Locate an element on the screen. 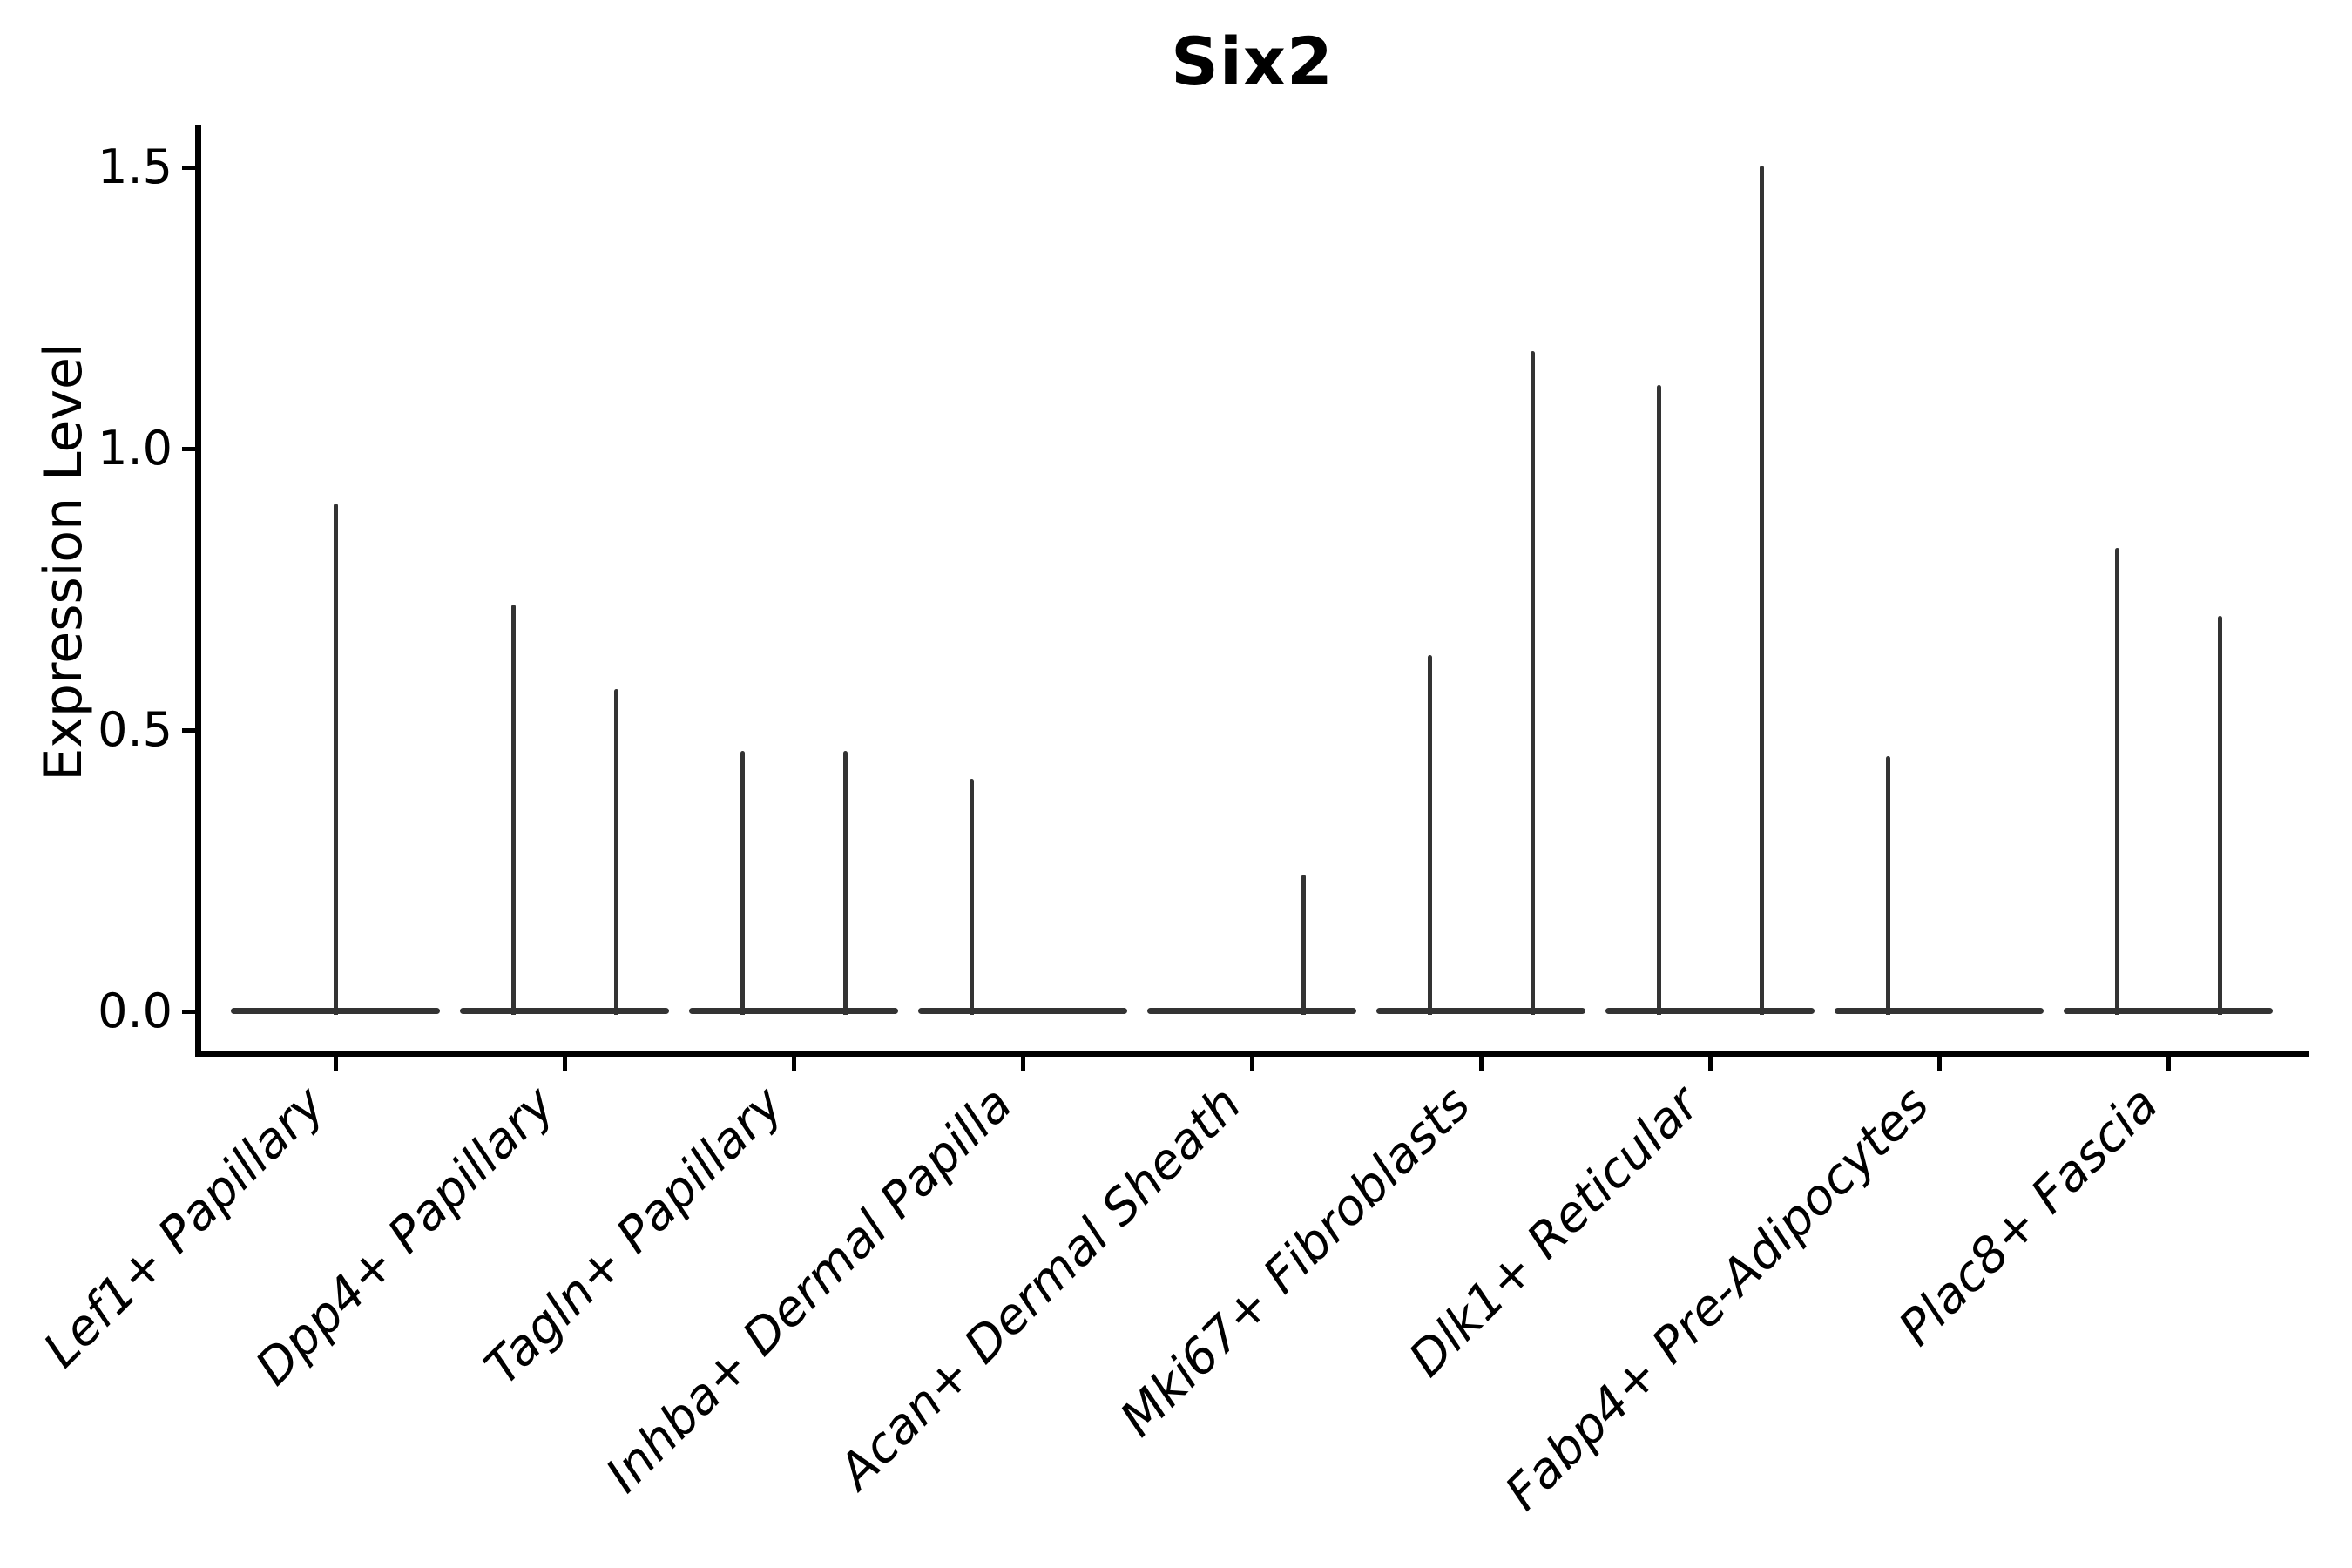 The image size is (2352, 1568). chart-title: Six2 is located at coordinates (1252, 61).